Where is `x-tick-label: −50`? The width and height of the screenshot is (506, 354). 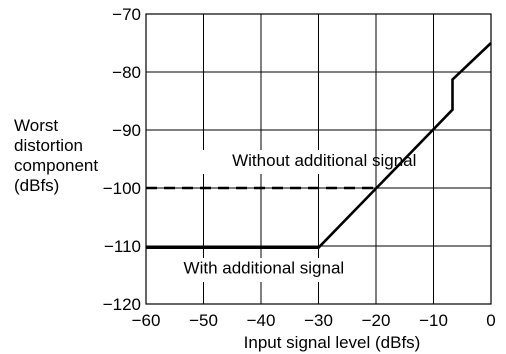 x-tick-label: −50 is located at coordinates (203, 320).